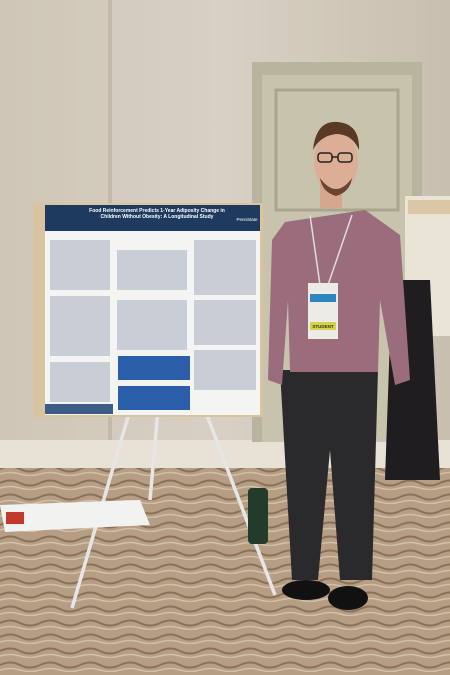  I want to click on hair, so click(336, 135).